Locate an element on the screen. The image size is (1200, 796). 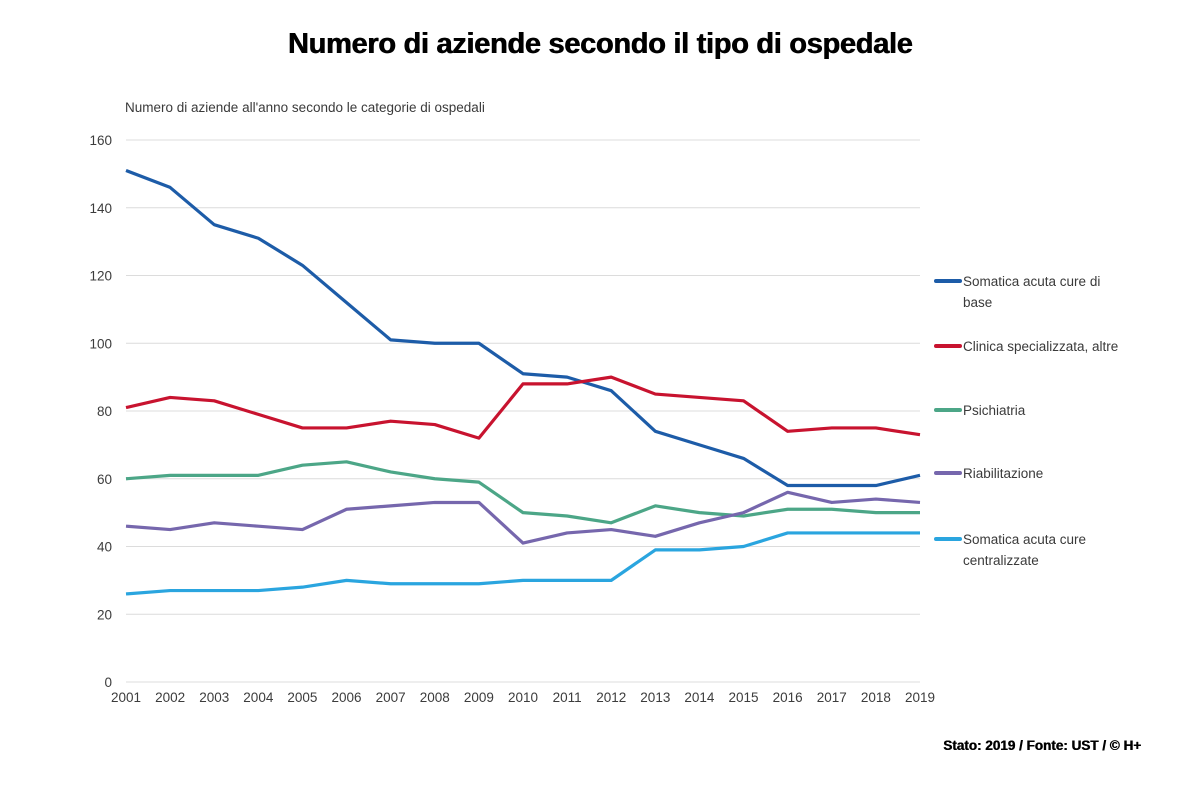
x-tick-label: 2019 is located at coordinates (920, 697).